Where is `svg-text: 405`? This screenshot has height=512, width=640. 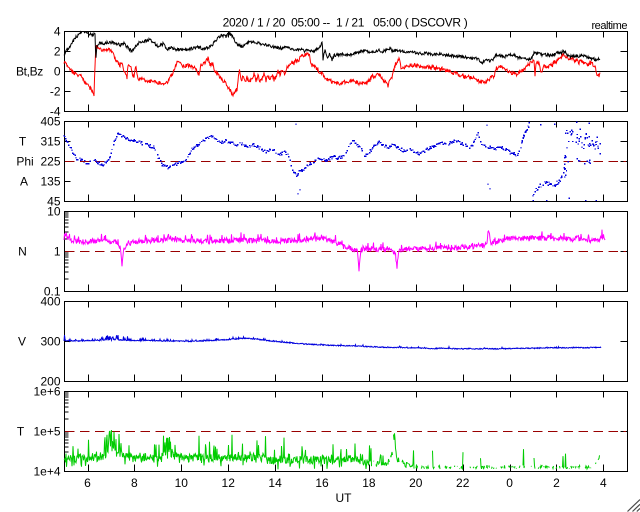
svg-text: 405 is located at coordinates (50, 122).